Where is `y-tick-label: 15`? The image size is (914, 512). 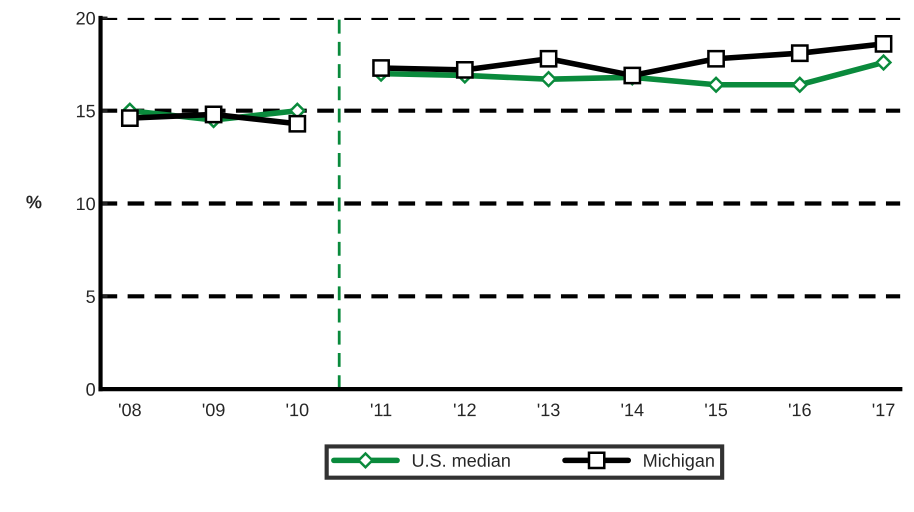
y-tick-label: 15 is located at coordinates (85, 111).